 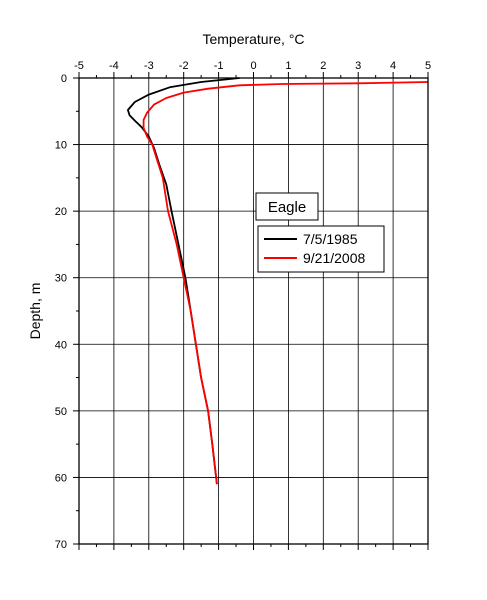 I want to click on legend-title-box: Eagle, so click(x=287, y=206).